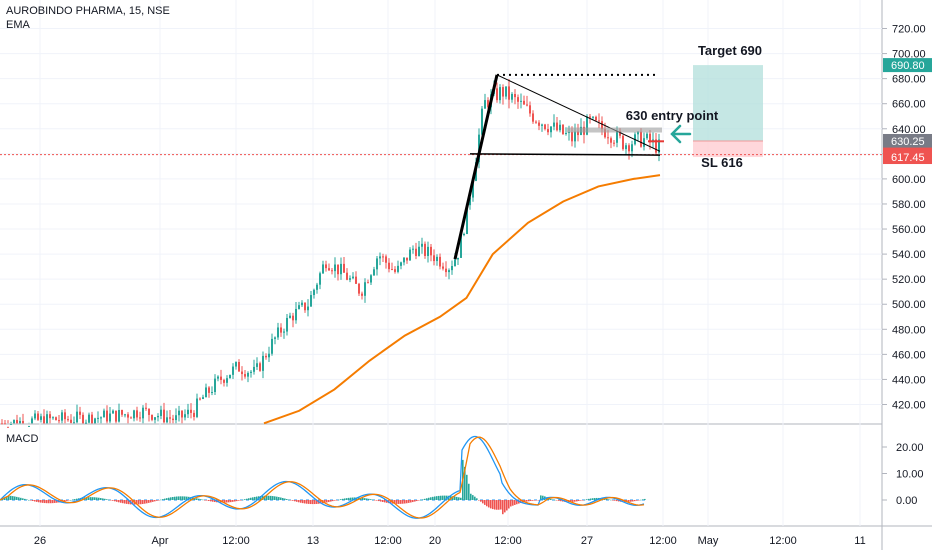 The width and height of the screenshot is (932, 555). What do you see at coordinates (909, 30) in the screenshot?
I see `y-tick-label: 720.00` at bounding box center [909, 30].